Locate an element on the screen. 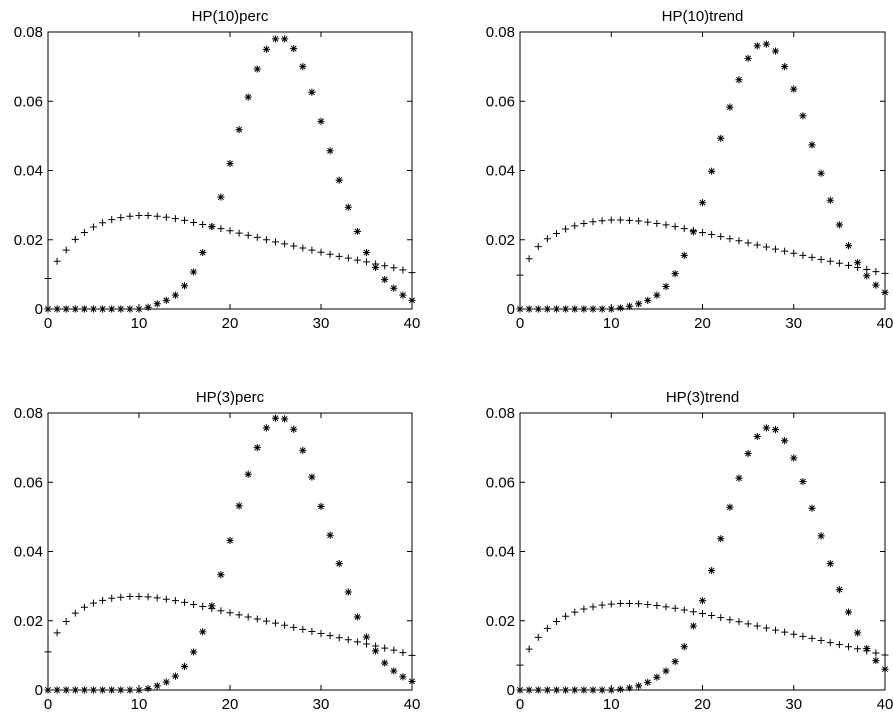 The width and height of the screenshot is (893, 720). x-tick-label: 10 is located at coordinates (139, 704).